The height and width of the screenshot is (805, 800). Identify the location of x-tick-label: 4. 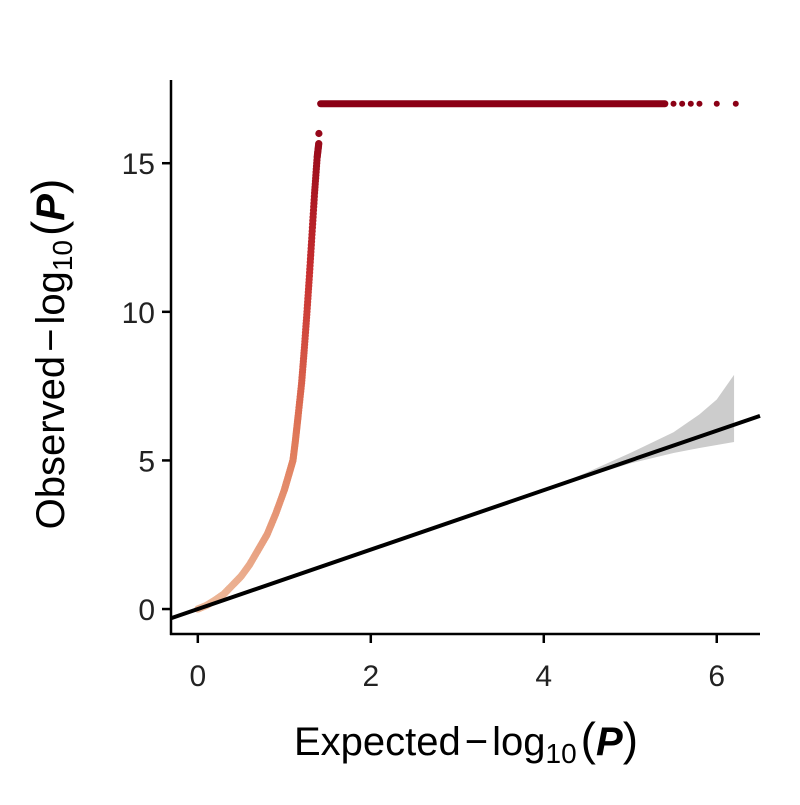
(543, 676).